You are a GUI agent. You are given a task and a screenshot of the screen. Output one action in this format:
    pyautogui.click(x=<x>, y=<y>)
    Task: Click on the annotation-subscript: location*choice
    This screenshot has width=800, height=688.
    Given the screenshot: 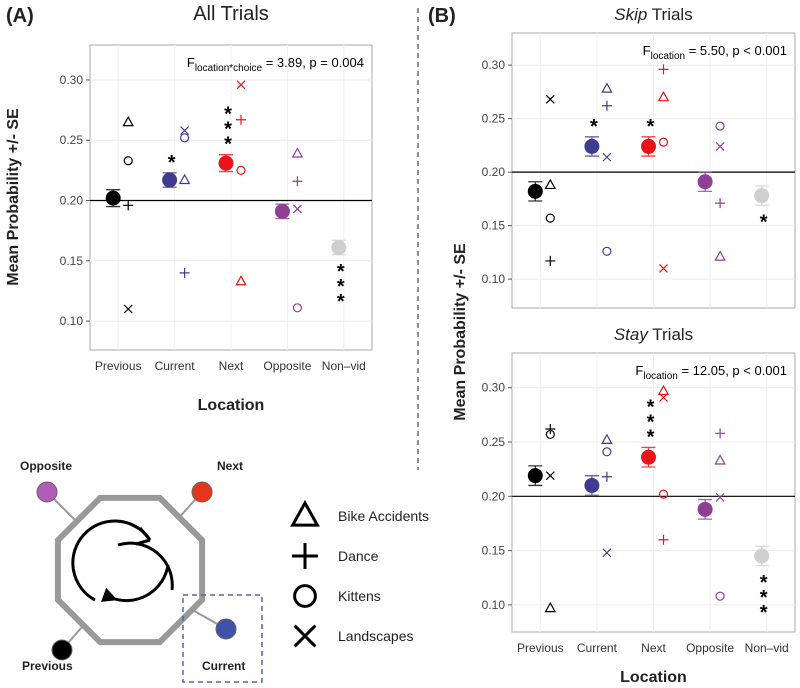 What is the action you would take?
    pyautogui.click(x=229, y=68)
    